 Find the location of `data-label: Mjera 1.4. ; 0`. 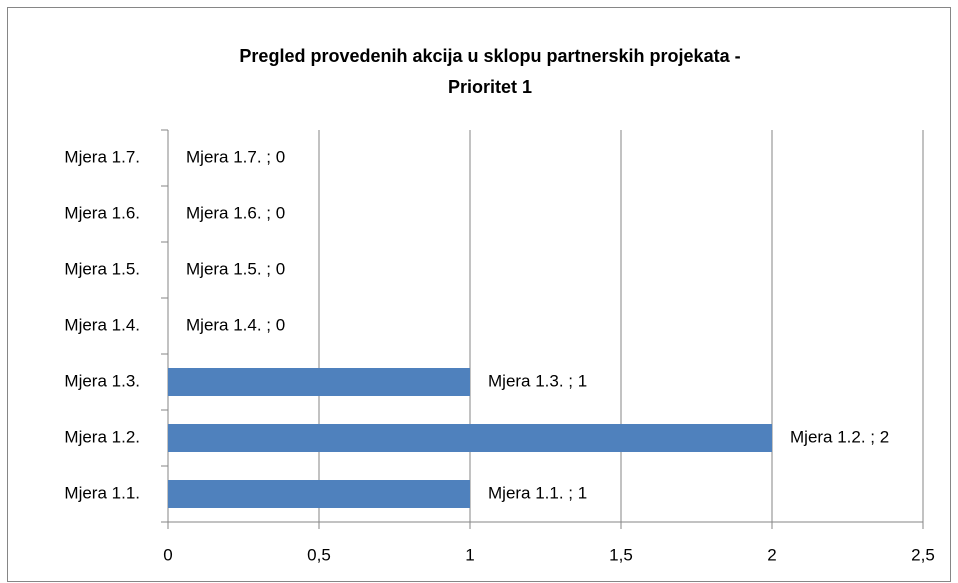

data-label: Mjera 1.4. ; 0 is located at coordinates (235, 324).